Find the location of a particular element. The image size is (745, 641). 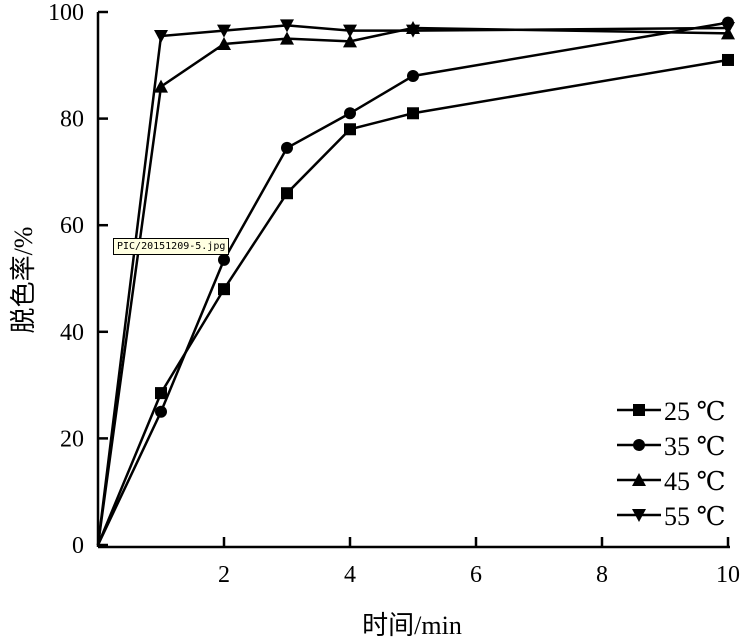

x-axis-title: 时间/min is located at coordinates (412, 625).